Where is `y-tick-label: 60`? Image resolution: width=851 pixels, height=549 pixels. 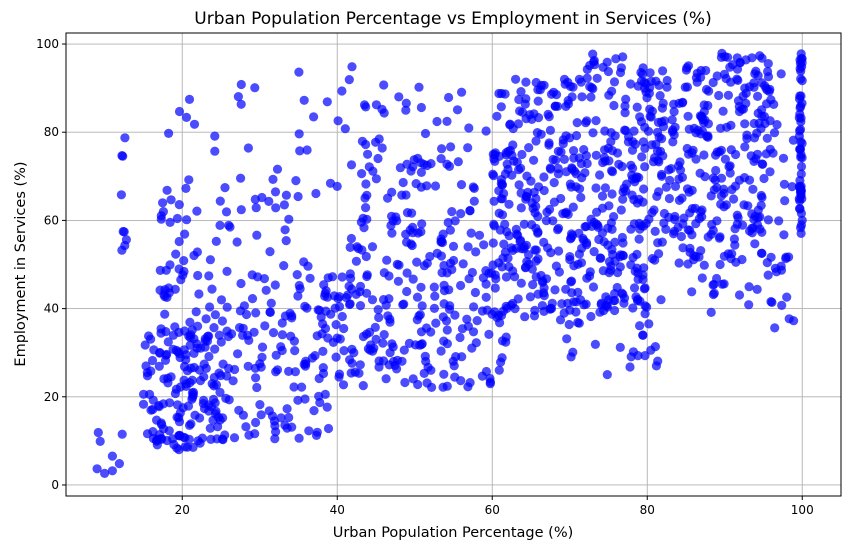 y-tick-label: 60 is located at coordinates (51, 220).